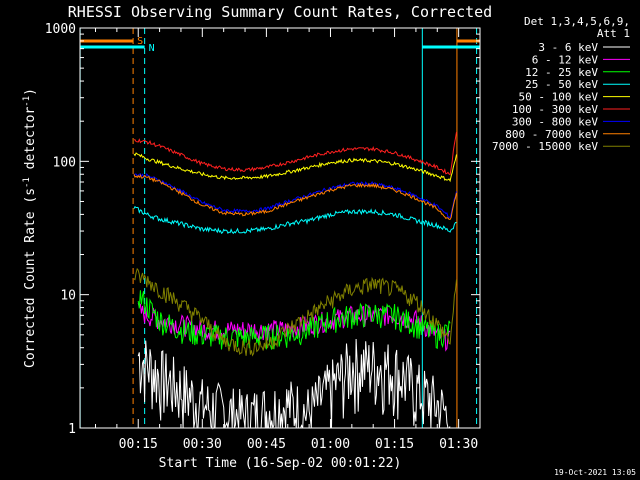 The image size is (640, 480). I want to click on legend-label: 12 - 25 keV, so click(561, 72).